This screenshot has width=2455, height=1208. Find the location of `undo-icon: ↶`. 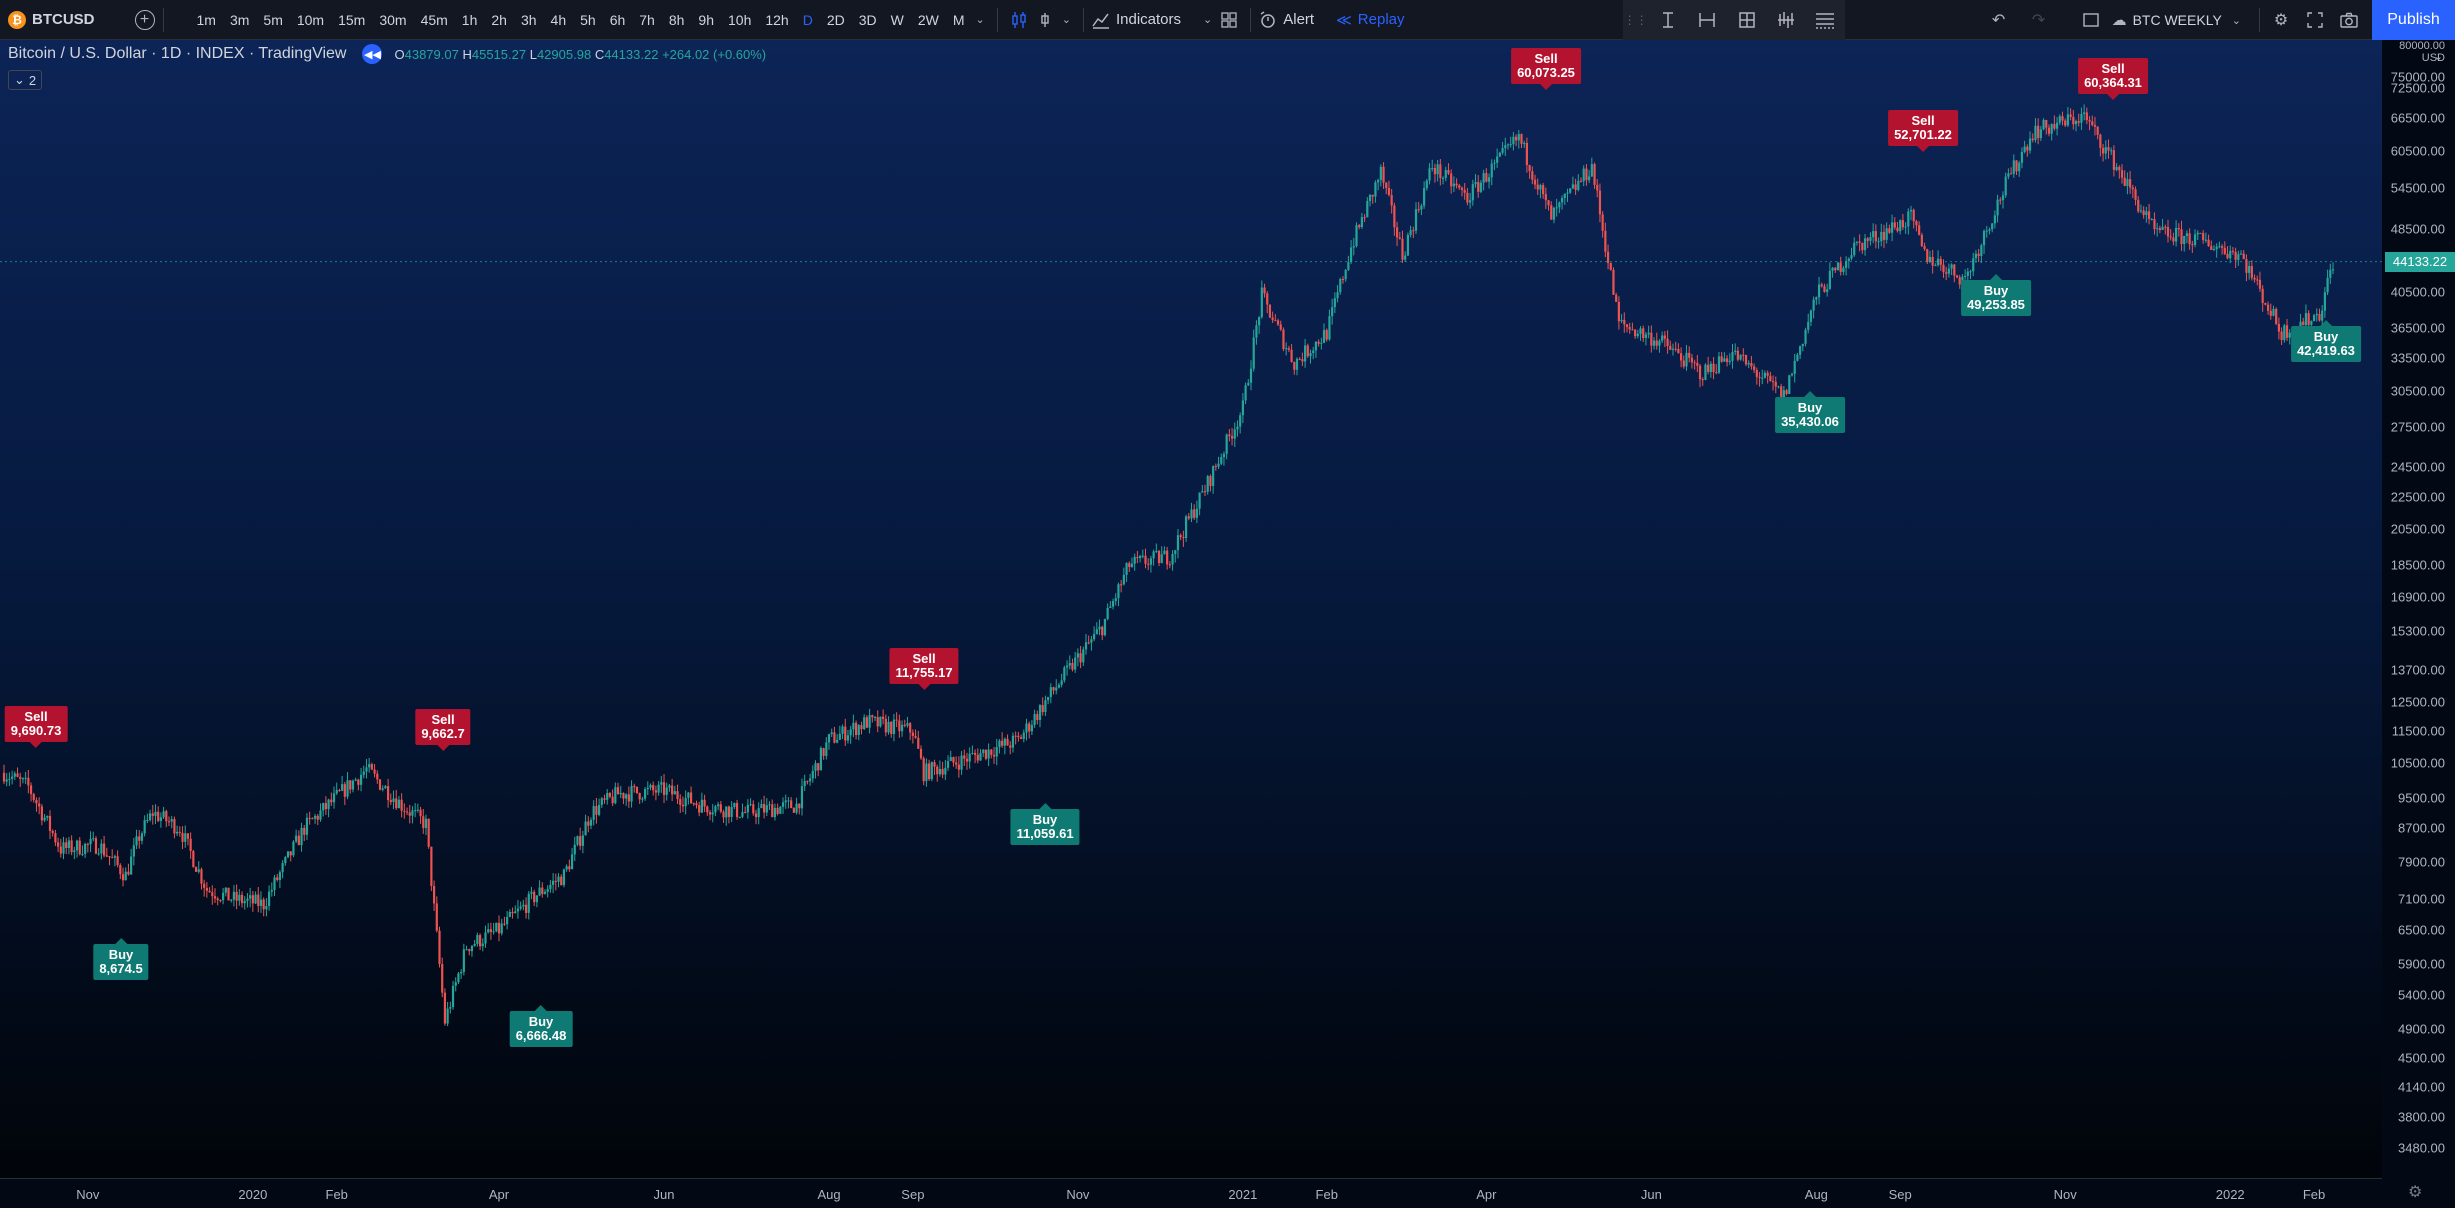

undo-icon: ↶ is located at coordinates (1998, 20).